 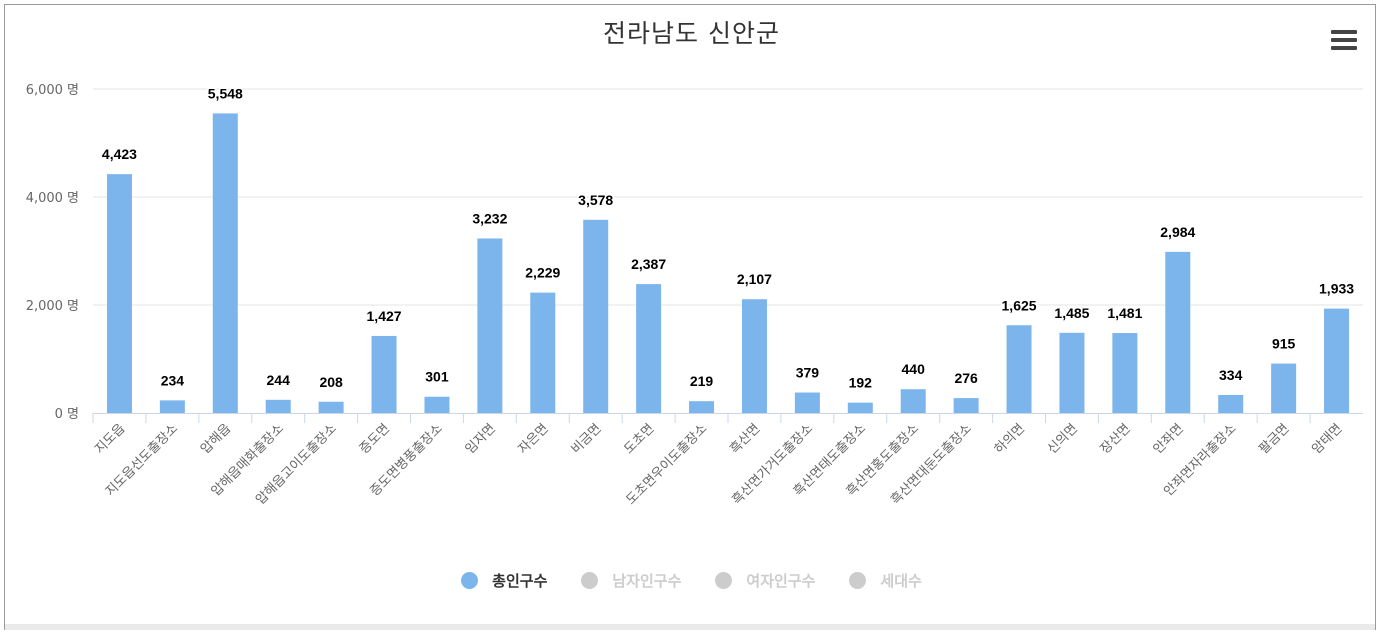 What do you see at coordinates (331, 382) in the screenshot?
I see `data-label: 208` at bounding box center [331, 382].